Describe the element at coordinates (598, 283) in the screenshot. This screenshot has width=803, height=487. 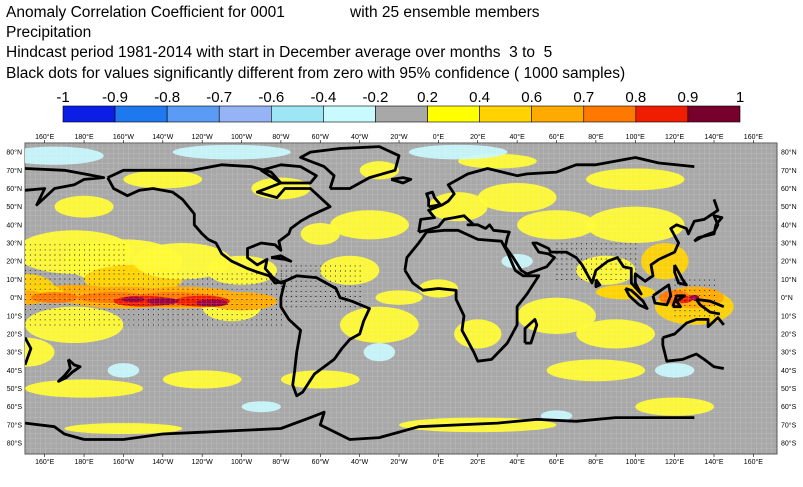
I see `coastline-sri-lanka` at that location.